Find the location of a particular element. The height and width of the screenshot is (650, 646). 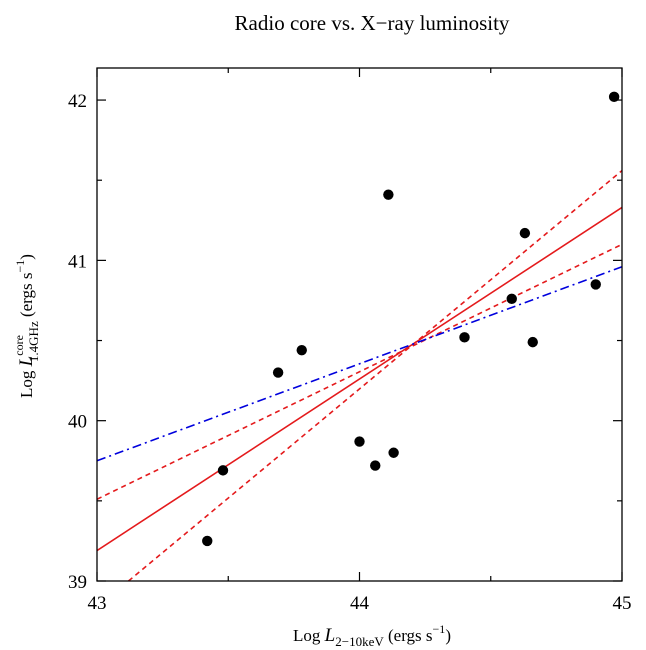

x-axis-label: Log L2−10keV (ergs s−1) is located at coordinates (372, 635).